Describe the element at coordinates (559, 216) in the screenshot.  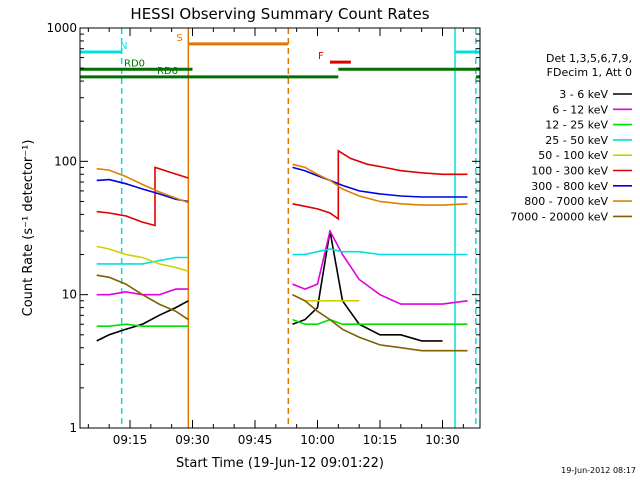
I see `legend-label-9: 7000 - 20000 keV` at that location.